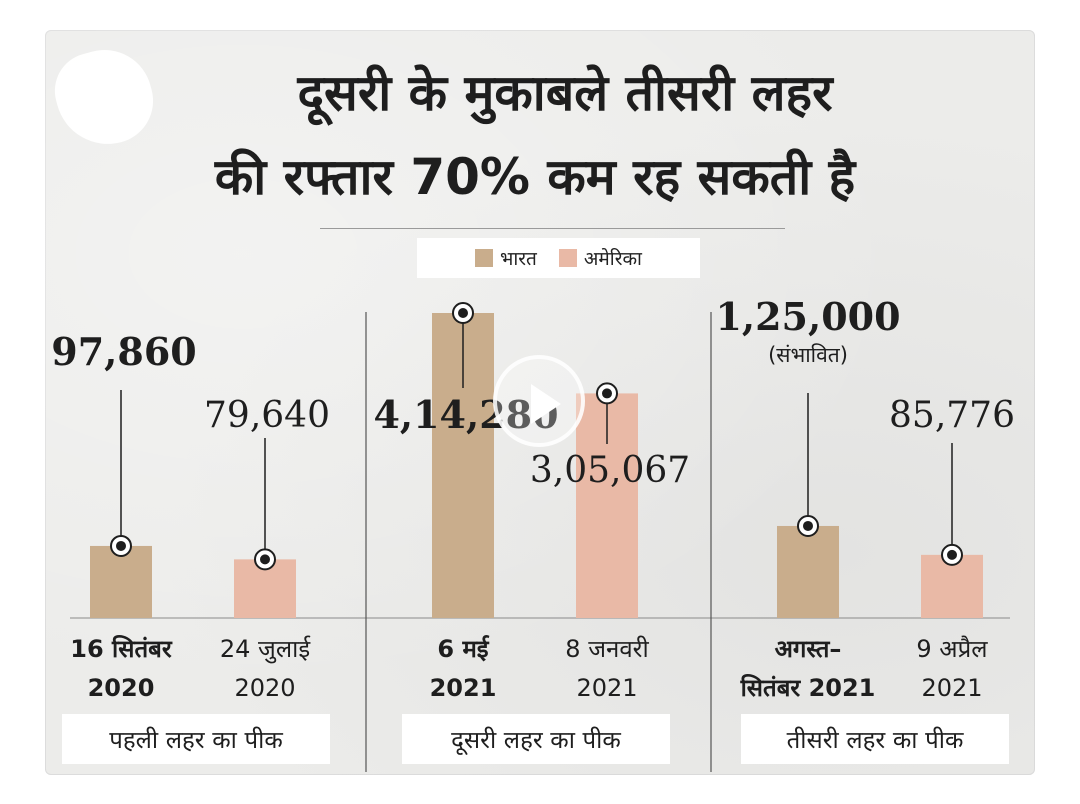 This screenshot has width=1080, height=804. I want to click on date-label: 9 अप्रैल, so click(952, 649).